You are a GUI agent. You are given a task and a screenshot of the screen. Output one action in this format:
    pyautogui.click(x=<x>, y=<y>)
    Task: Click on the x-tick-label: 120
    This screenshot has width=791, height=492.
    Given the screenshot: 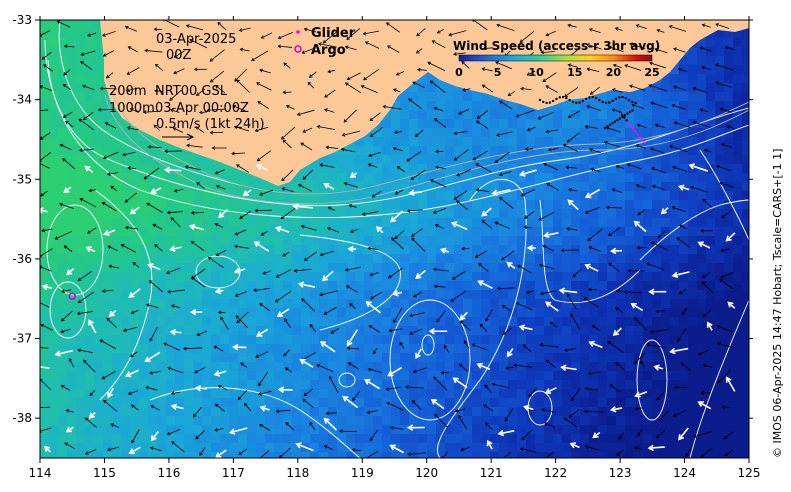 What is the action you would take?
    pyautogui.click(x=426, y=473)
    